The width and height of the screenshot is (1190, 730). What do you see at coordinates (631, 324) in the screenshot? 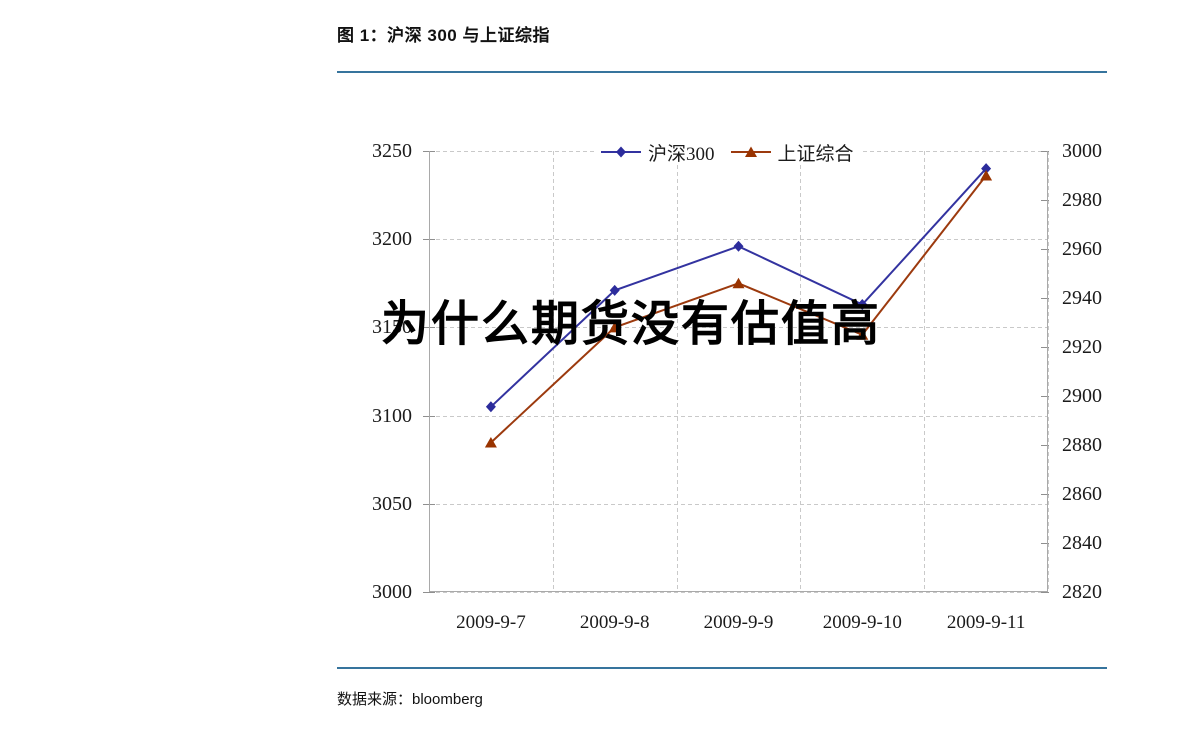
I see `watermark-text: 为什么期货没有估值高` at bounding box center [631, 324].